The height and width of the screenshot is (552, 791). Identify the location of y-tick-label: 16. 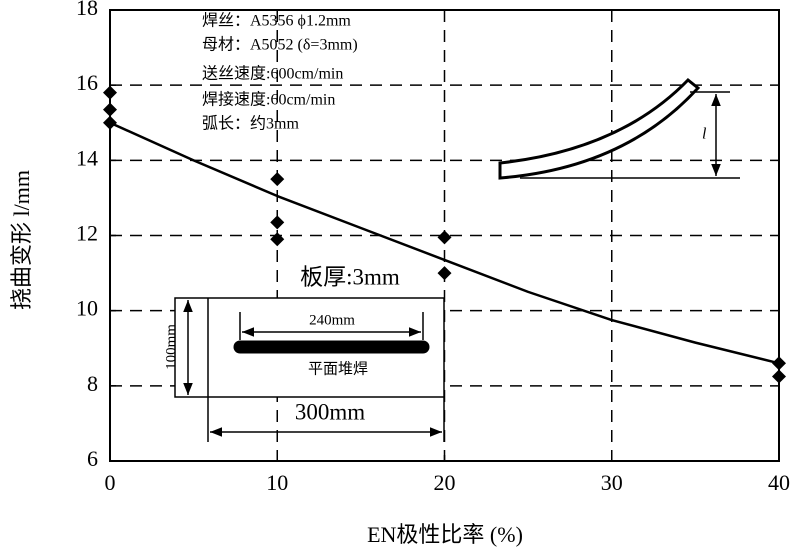
(87, 82).